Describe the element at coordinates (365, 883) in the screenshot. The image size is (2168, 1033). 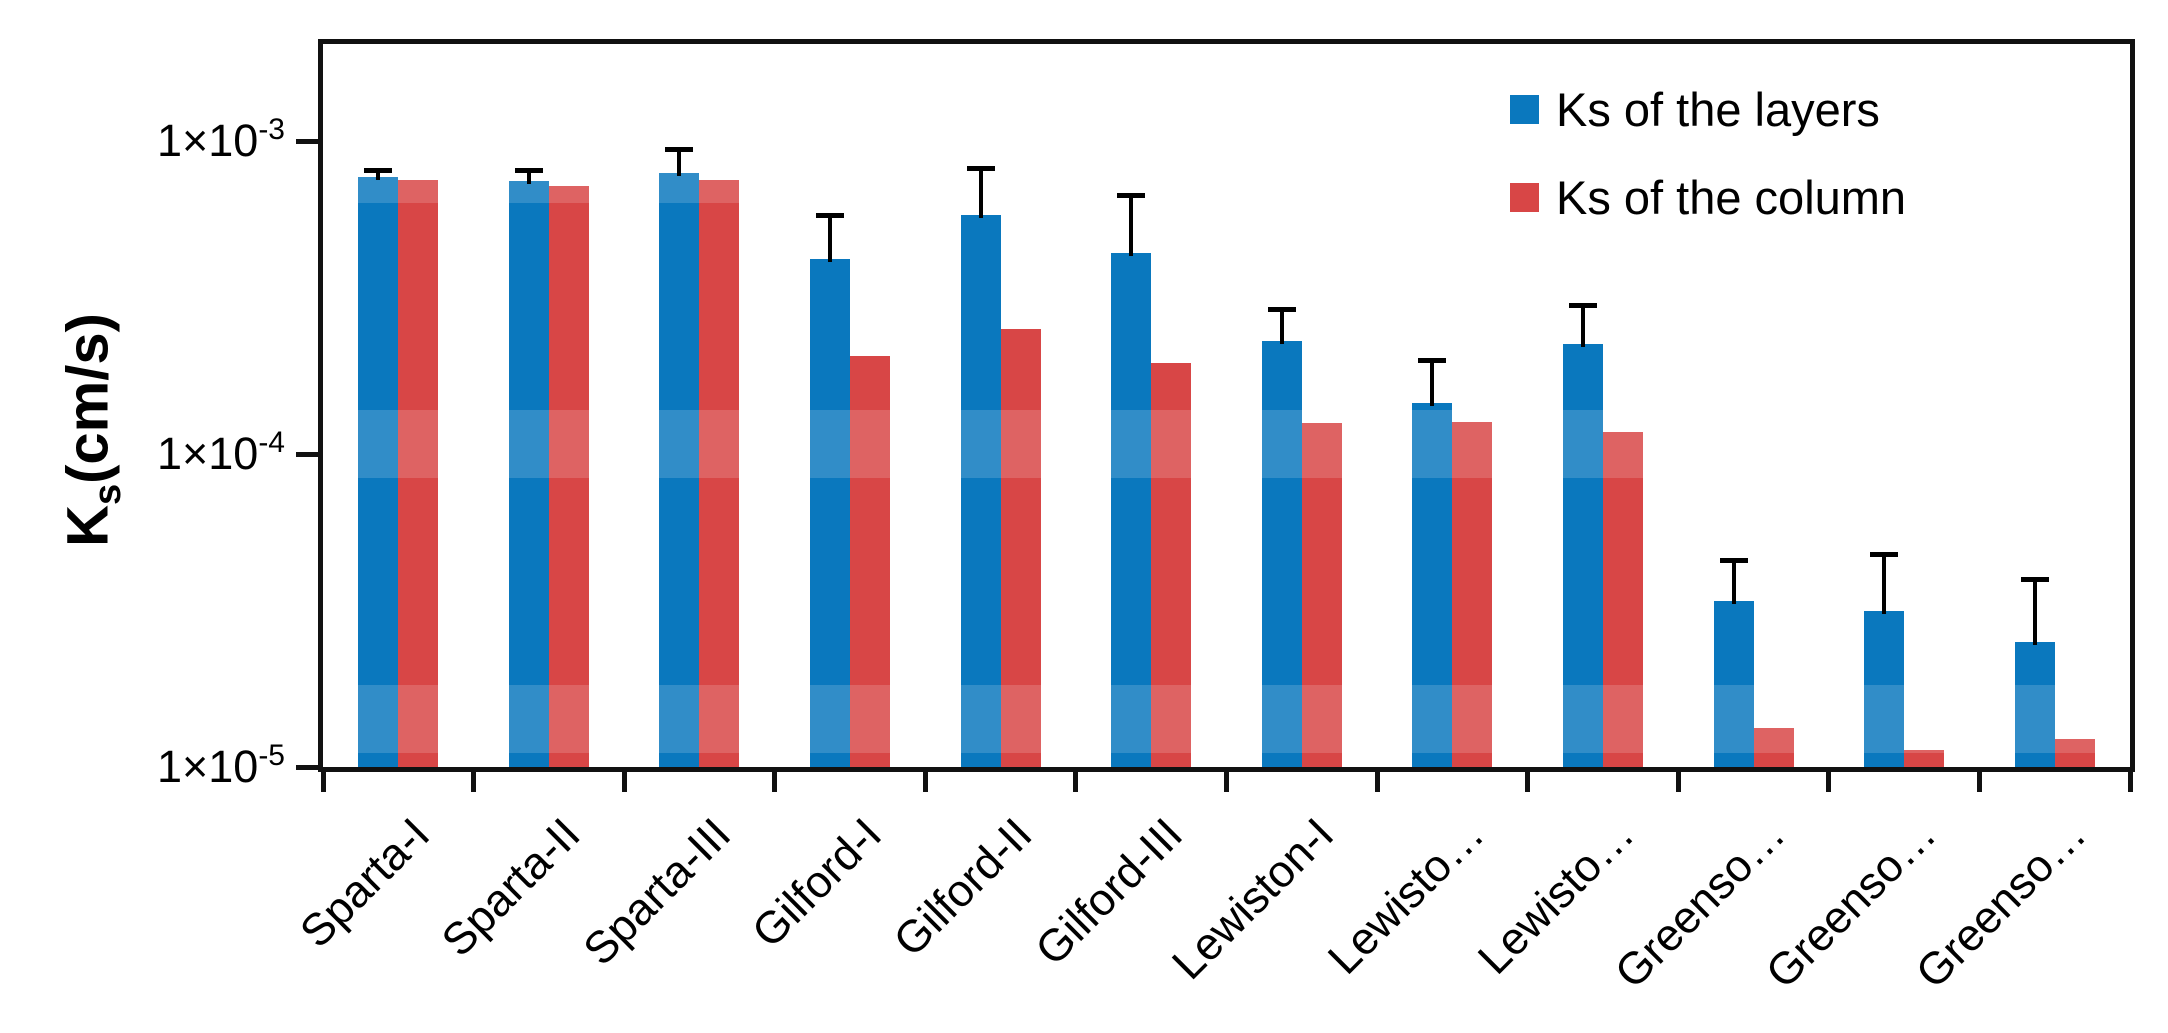
I see `x-category-label-0: Sparta-I` at that location.